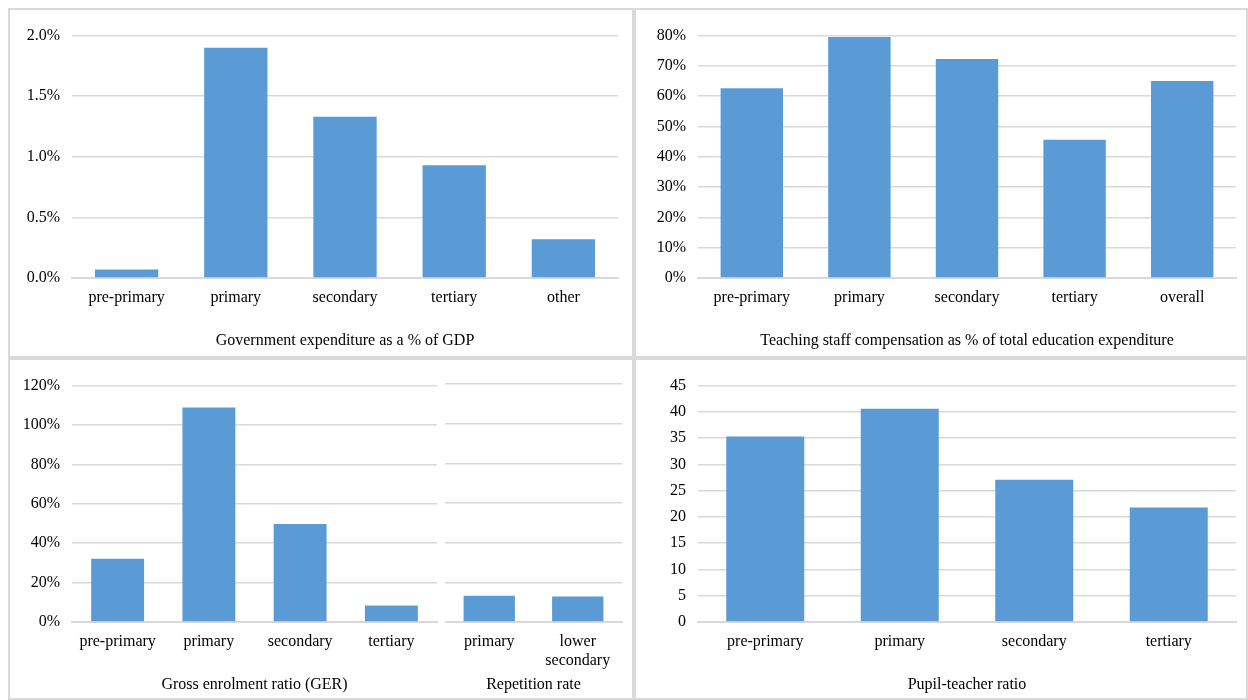 The height and width of the screenshot is (700, 1248). What do you see at coordinates (578, 650) in the screenshot?
I see `x-tick-label: lower secondary` at bounding box center [578, 650].